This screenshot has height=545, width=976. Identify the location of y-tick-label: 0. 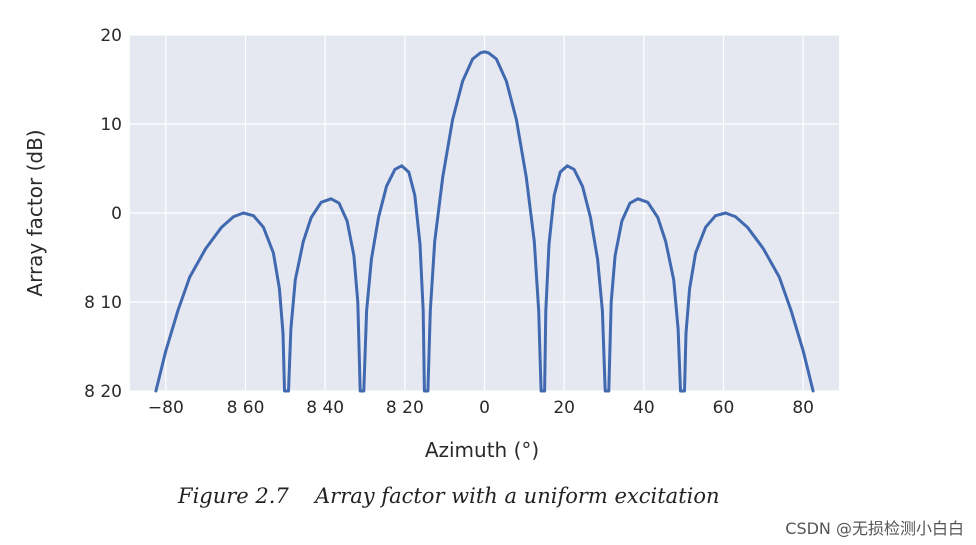
(116, 214).